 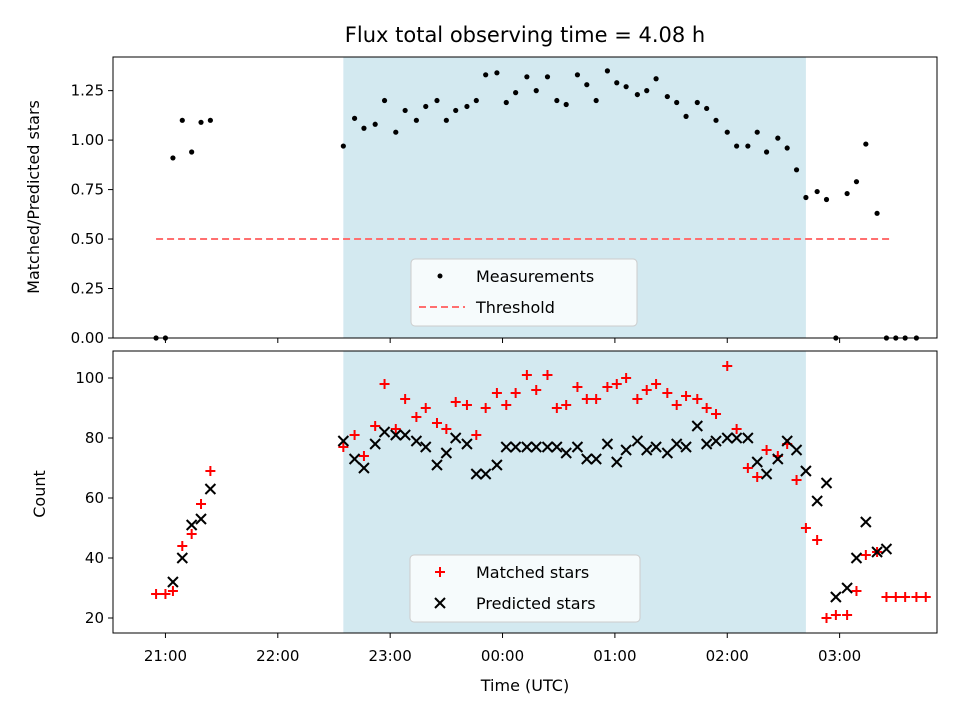 What do you see at coordinates (94, 498) in the screenshot?
I see `bottom-y-ticks: 20 40 60 80 100` at bounding box center [94, 498].